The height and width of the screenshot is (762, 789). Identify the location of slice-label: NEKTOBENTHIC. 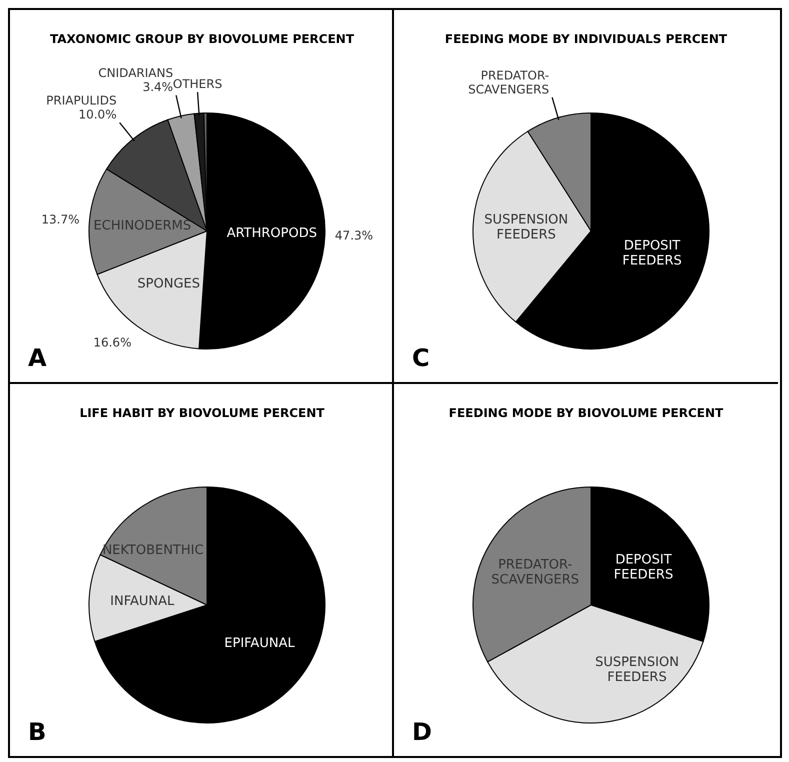
(153, 550).